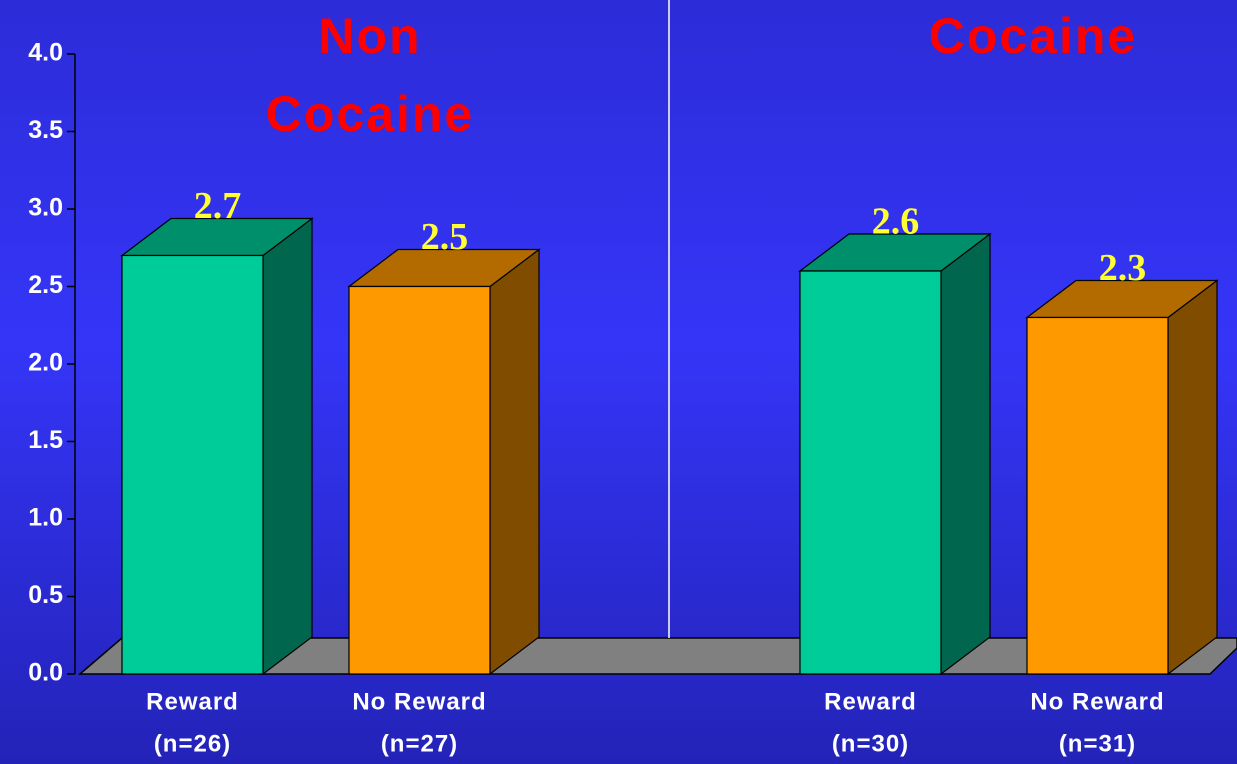  I want to click on sample-size: (n=31), so click(1097, 743).